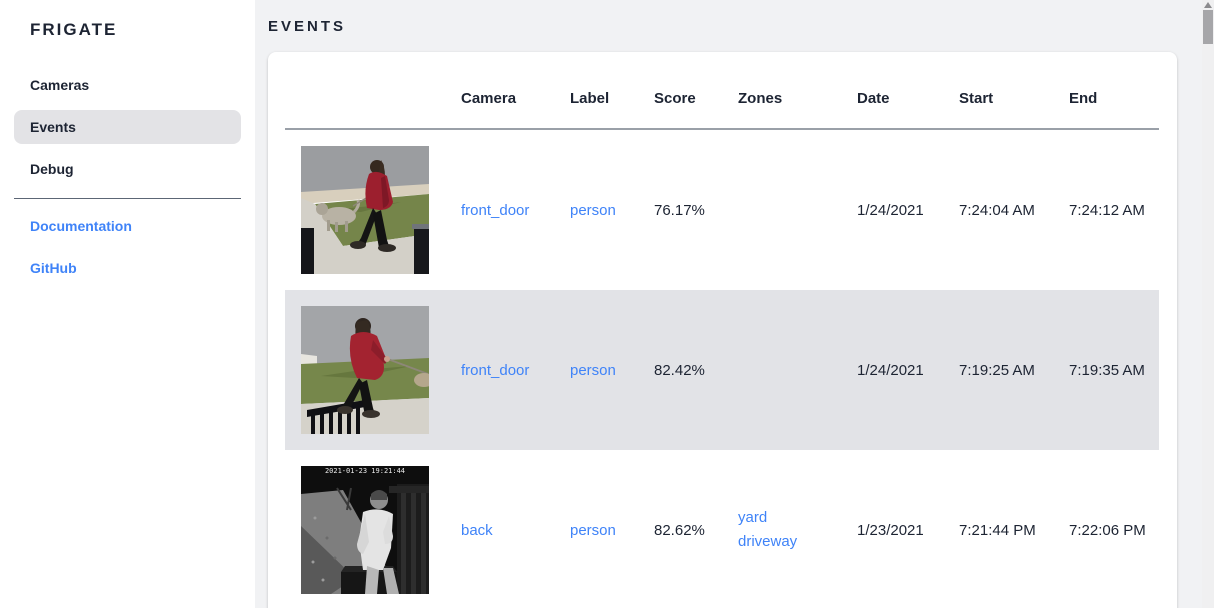 The width and height of the screenshot is (1214, 608). Describe the element at coordinates (74, 29) in the screenshot. I see `frigate-logo: FRIGATE` at that location.